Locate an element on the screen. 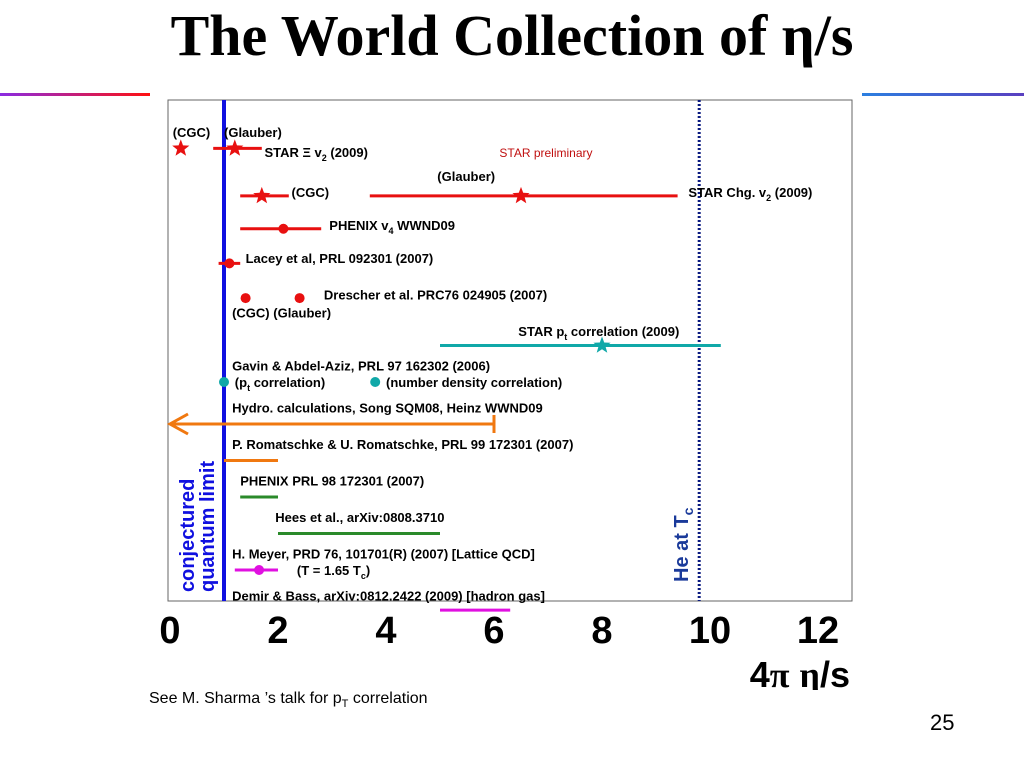 Image resolution: width=1024 pixels, height=768 pixels. x-tick-label-10: 10 is located at coordinates (710, 631).